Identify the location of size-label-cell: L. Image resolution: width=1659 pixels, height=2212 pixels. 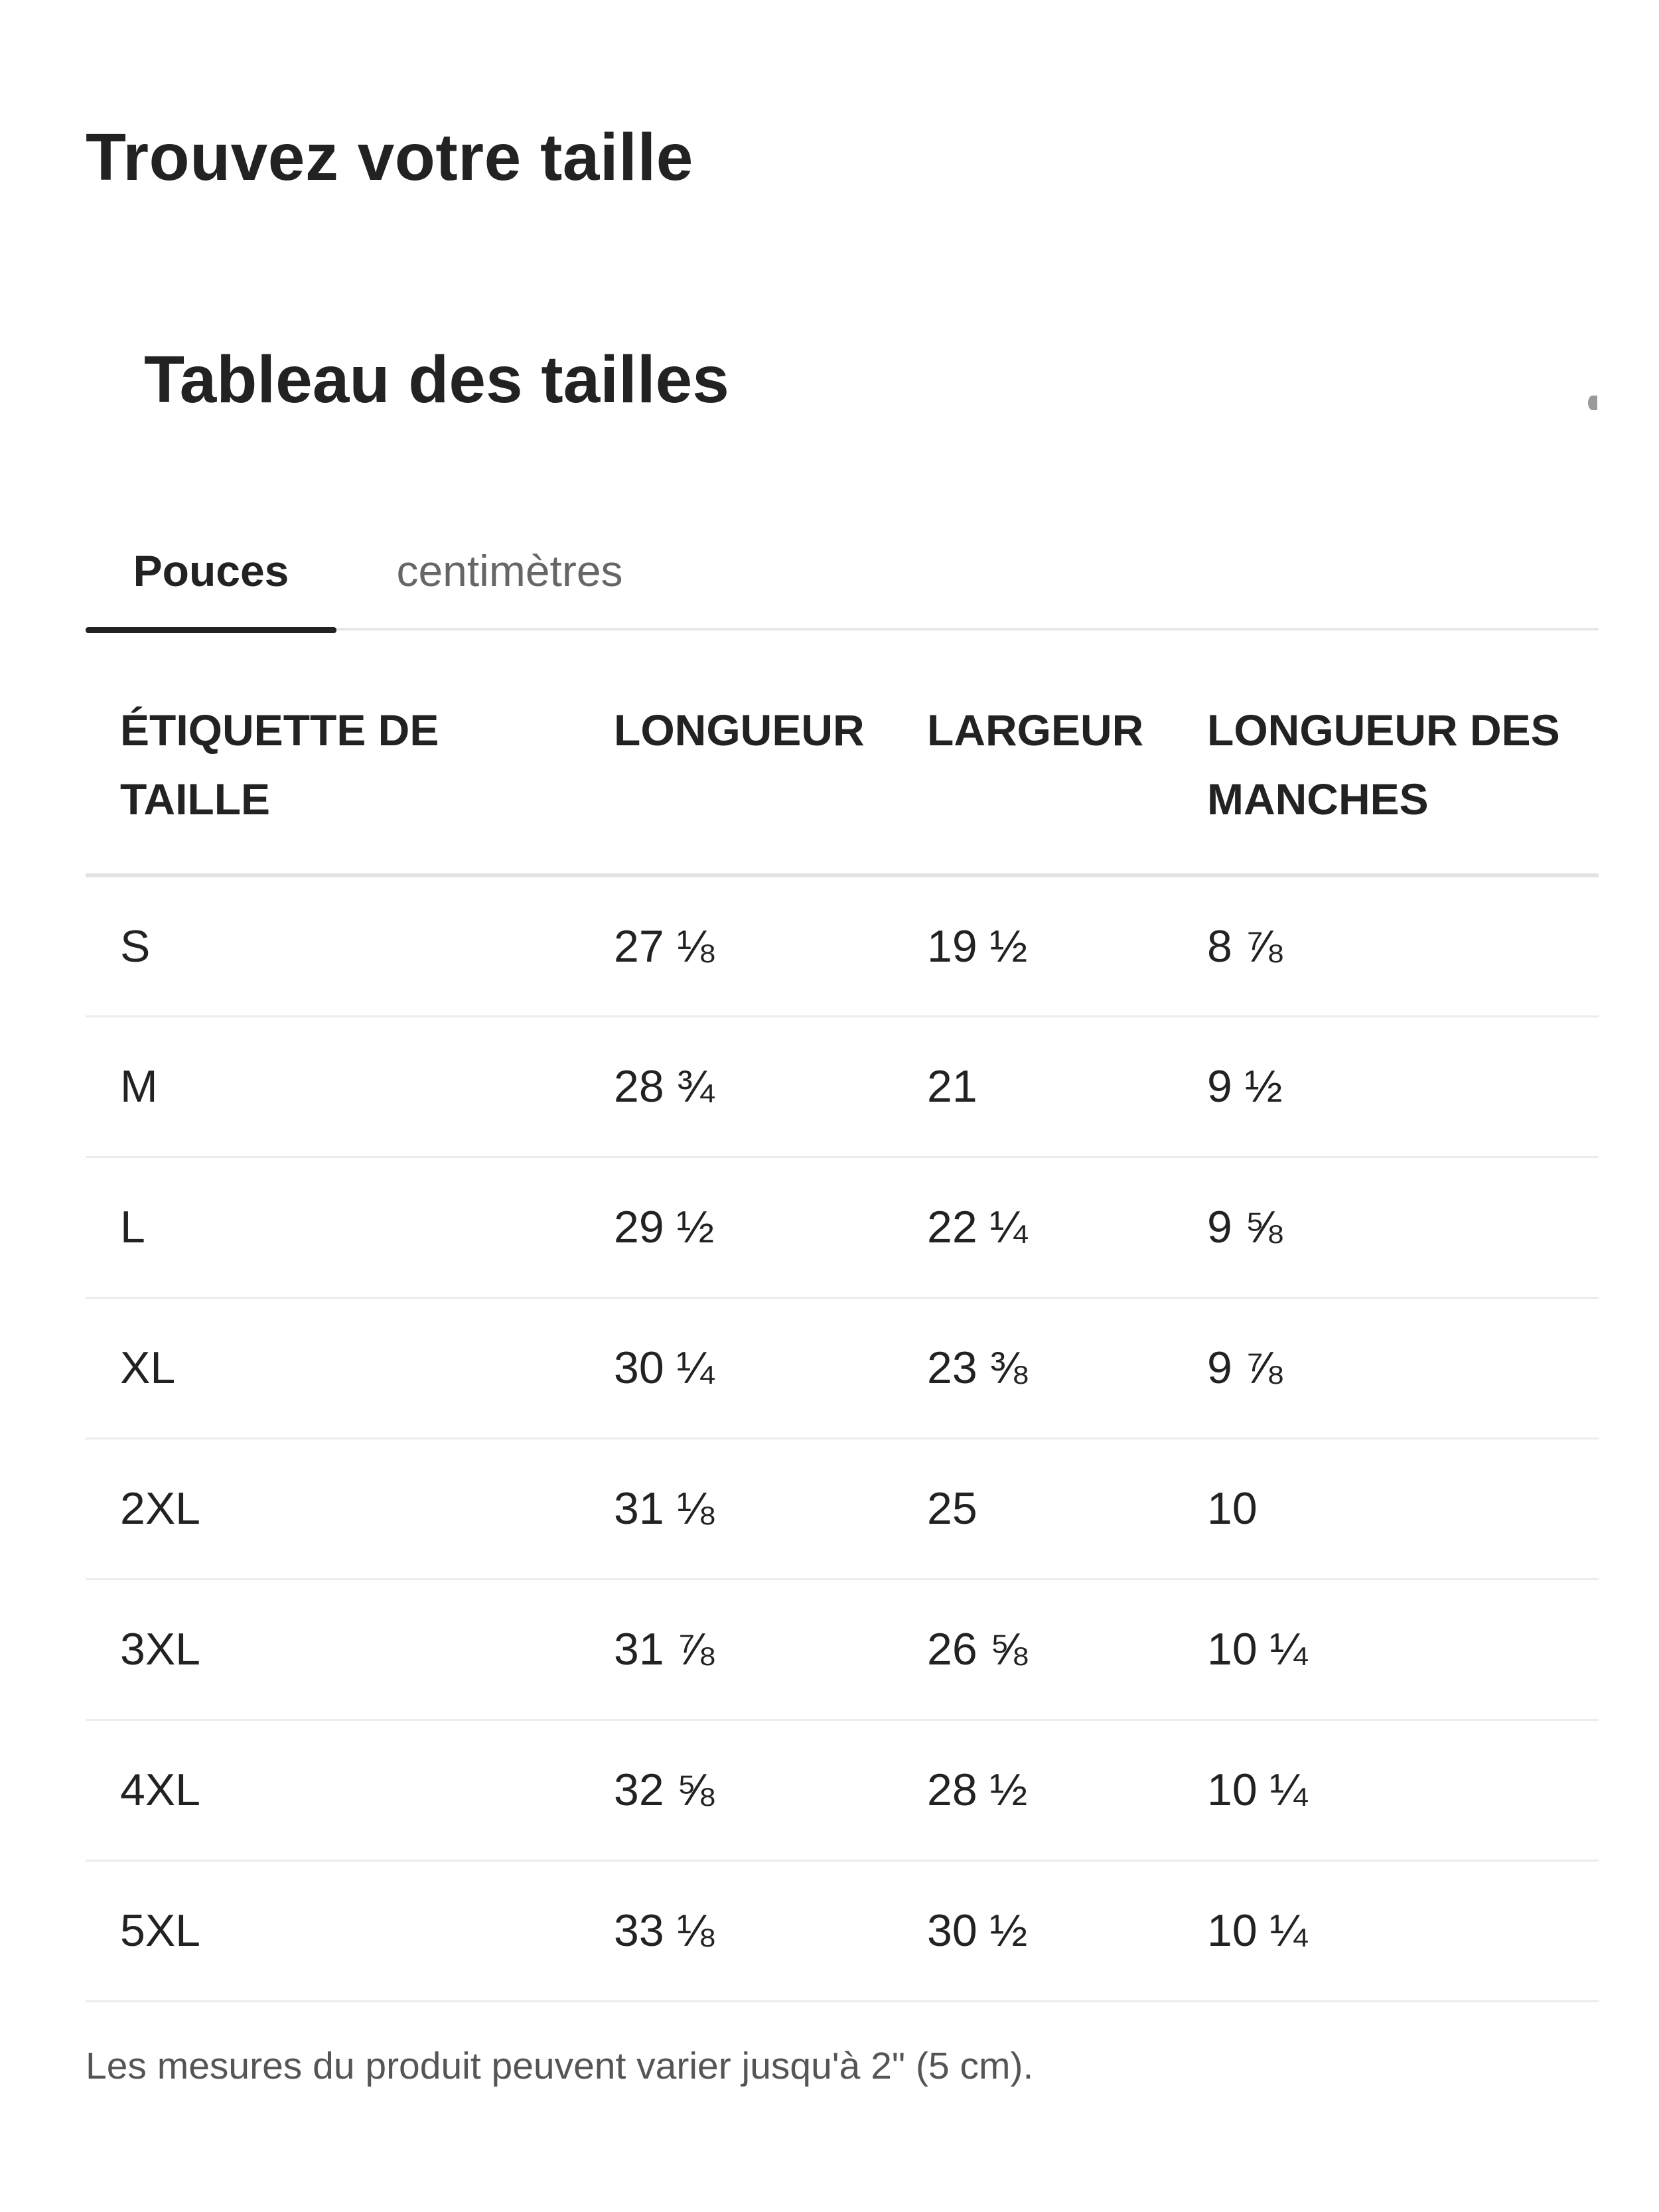
(332, 1228).